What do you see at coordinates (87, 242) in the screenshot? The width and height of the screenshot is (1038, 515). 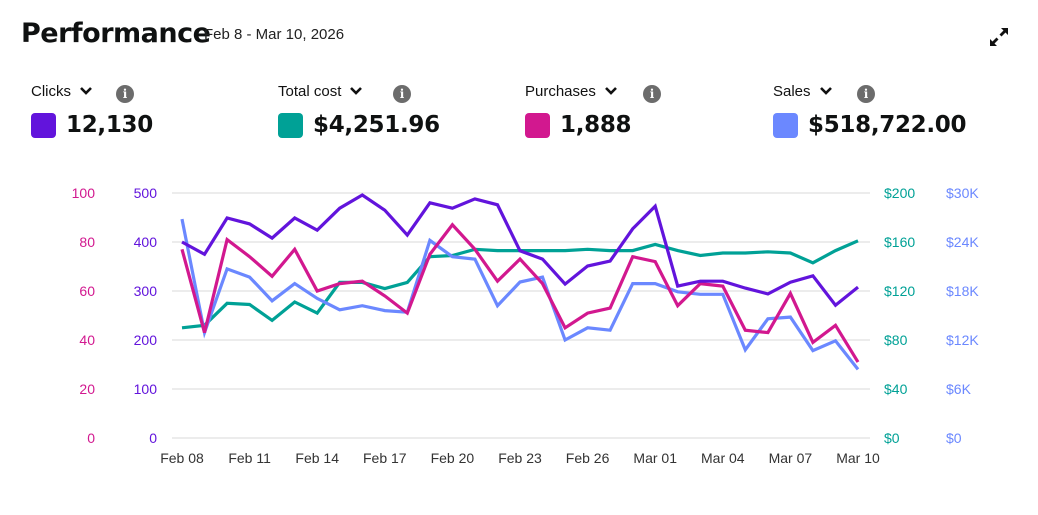 I see `y-tick-label: 80` at bounding box center [87, 242].